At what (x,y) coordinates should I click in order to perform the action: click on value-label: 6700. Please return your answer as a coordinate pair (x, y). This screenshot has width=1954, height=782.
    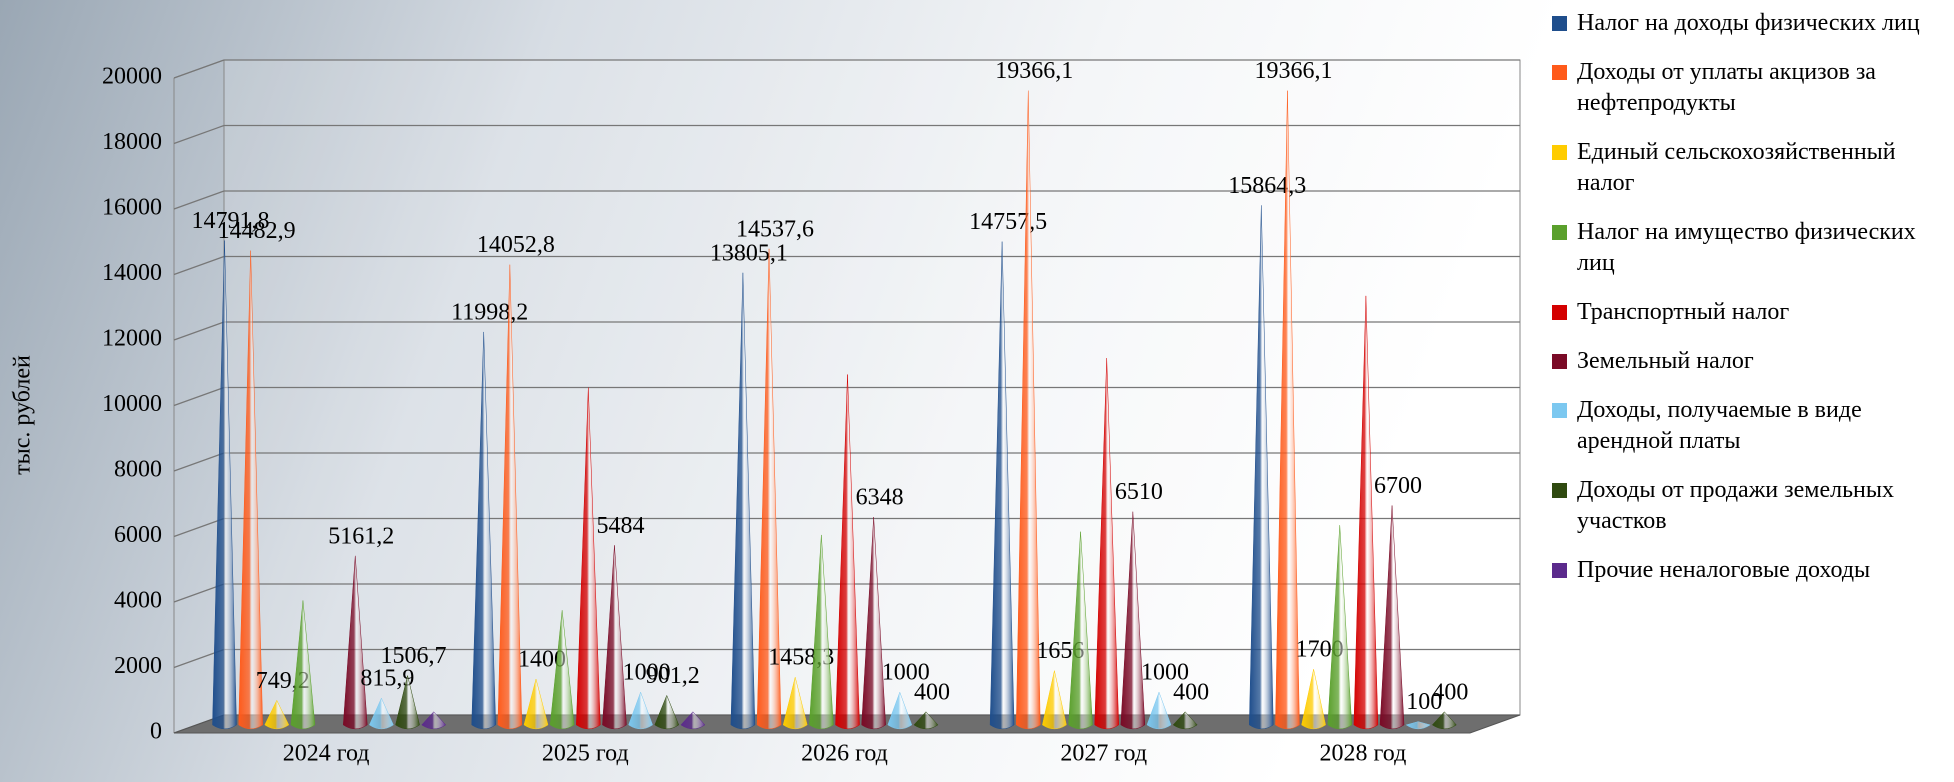
    Looking at the image, I should click on (1398, 486).